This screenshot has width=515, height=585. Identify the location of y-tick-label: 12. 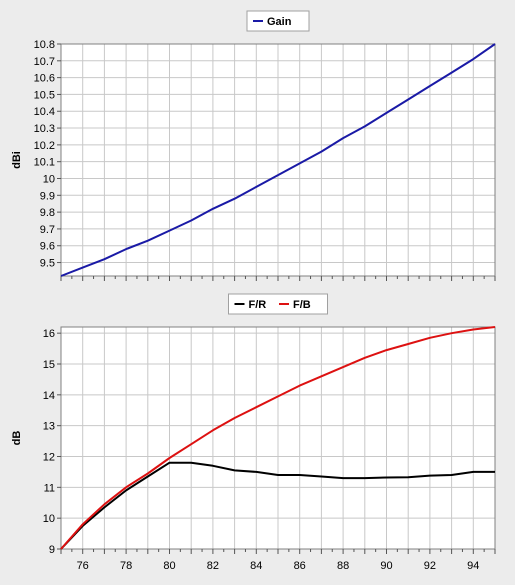
(49, 458).